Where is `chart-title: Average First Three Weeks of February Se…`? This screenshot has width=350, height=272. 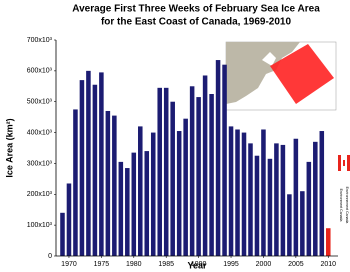
chart-title: Average First Three Weeks of February Se… is located at coordinates (196, 9).